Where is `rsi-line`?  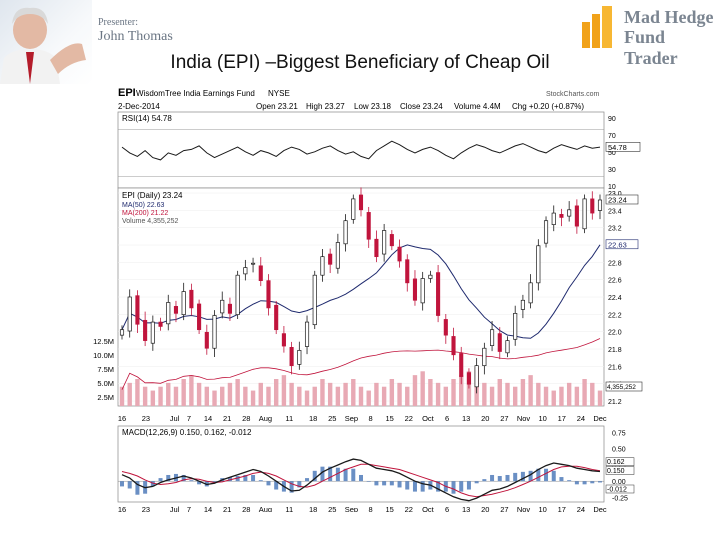
rsi-line is located at coordinates (361, 150).